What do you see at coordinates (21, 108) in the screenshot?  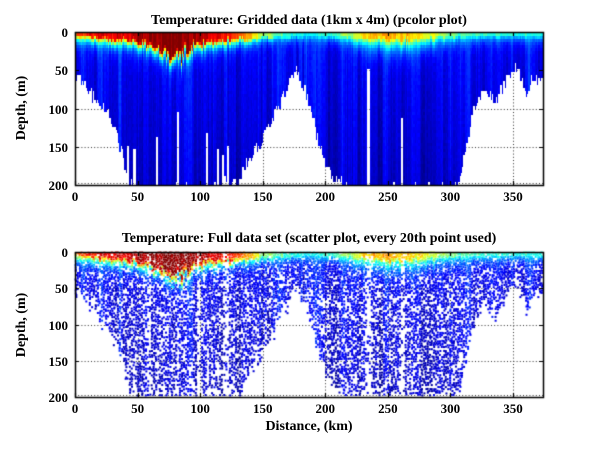 I see `plot1-ylabel: Depth, (m)` at bounding box center [21, 108].